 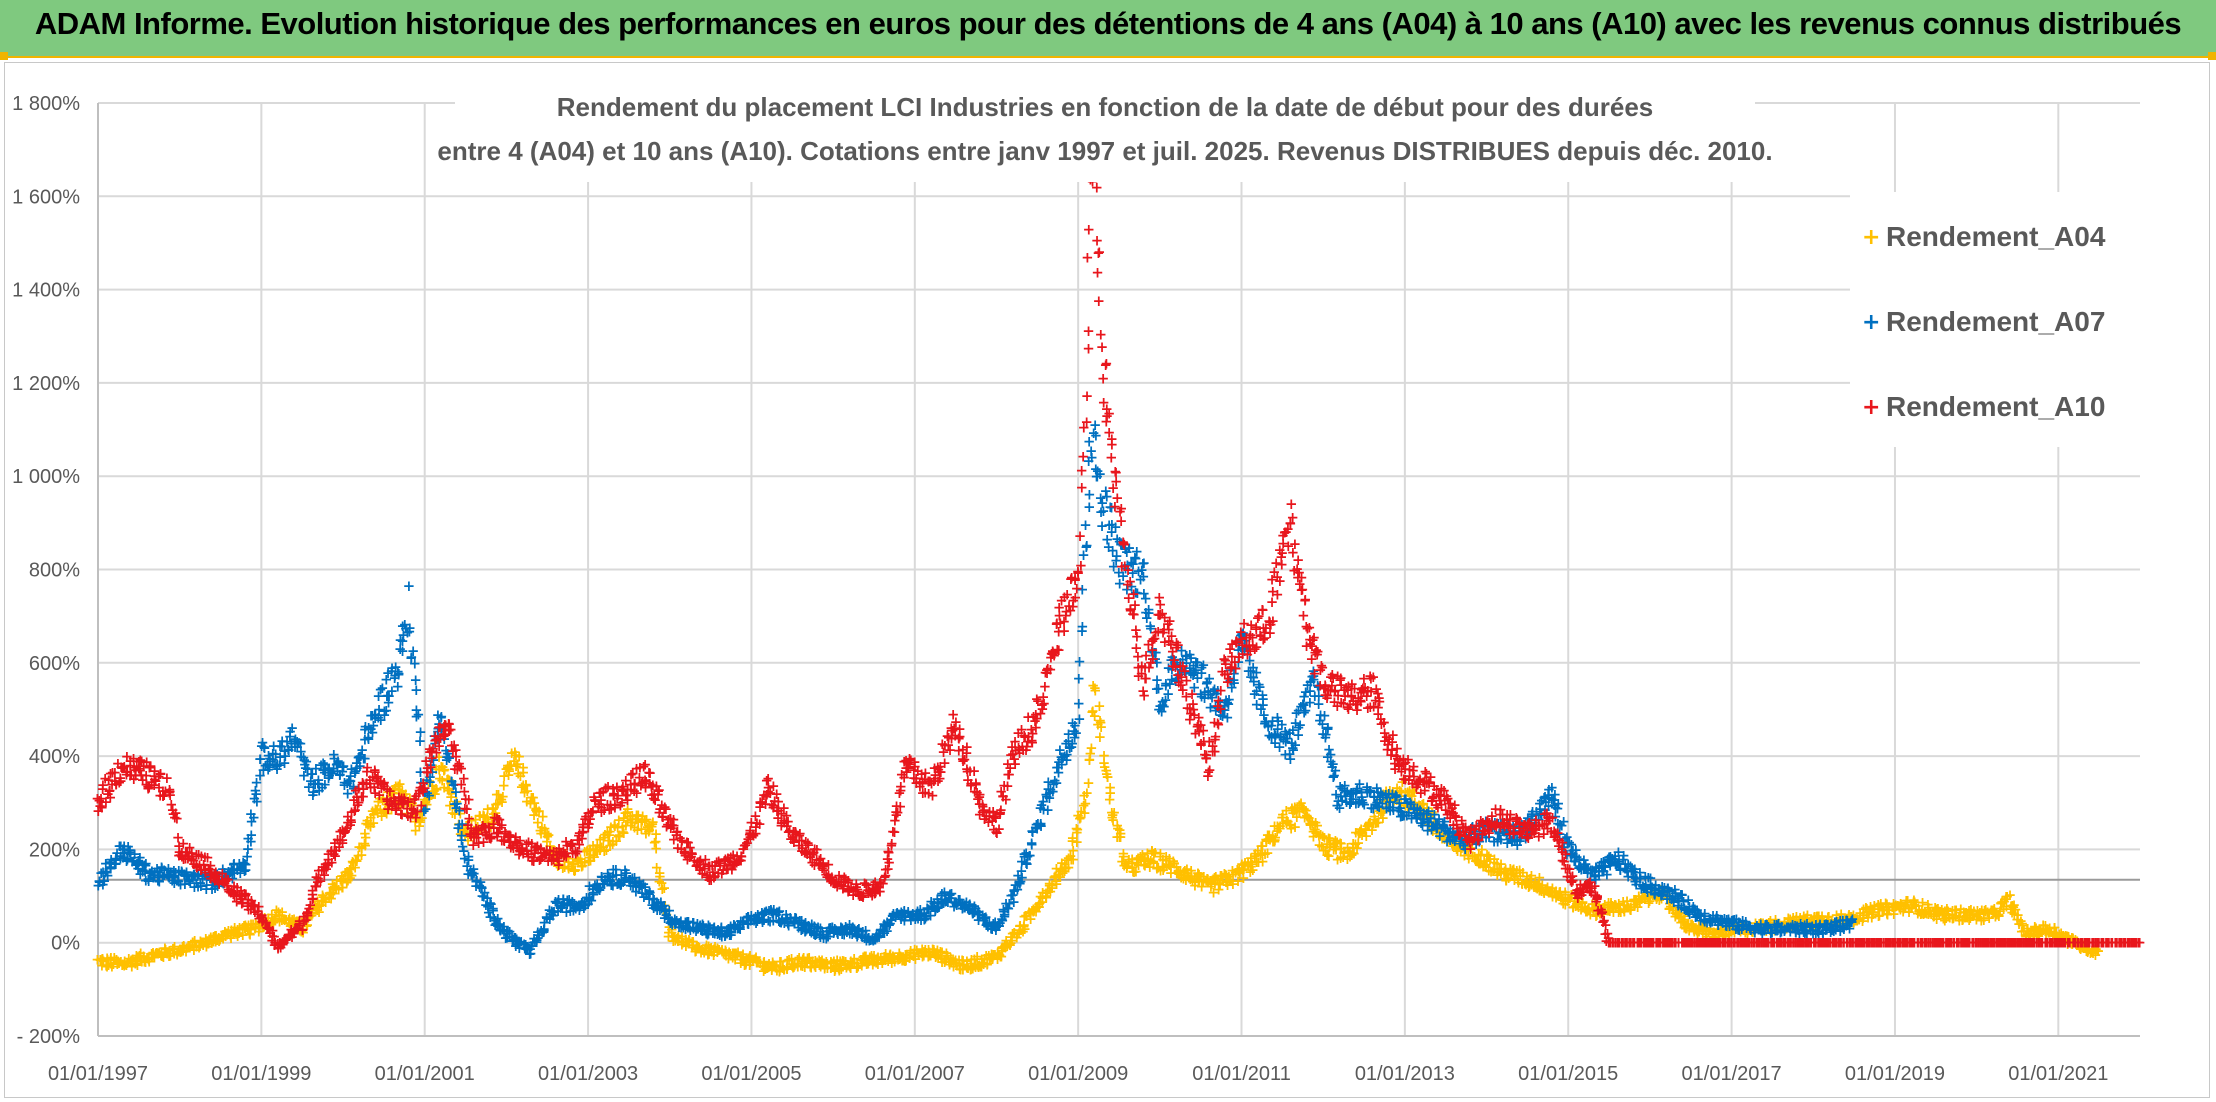 I want to click on corner-marker-left, so click(x=4, y=56).